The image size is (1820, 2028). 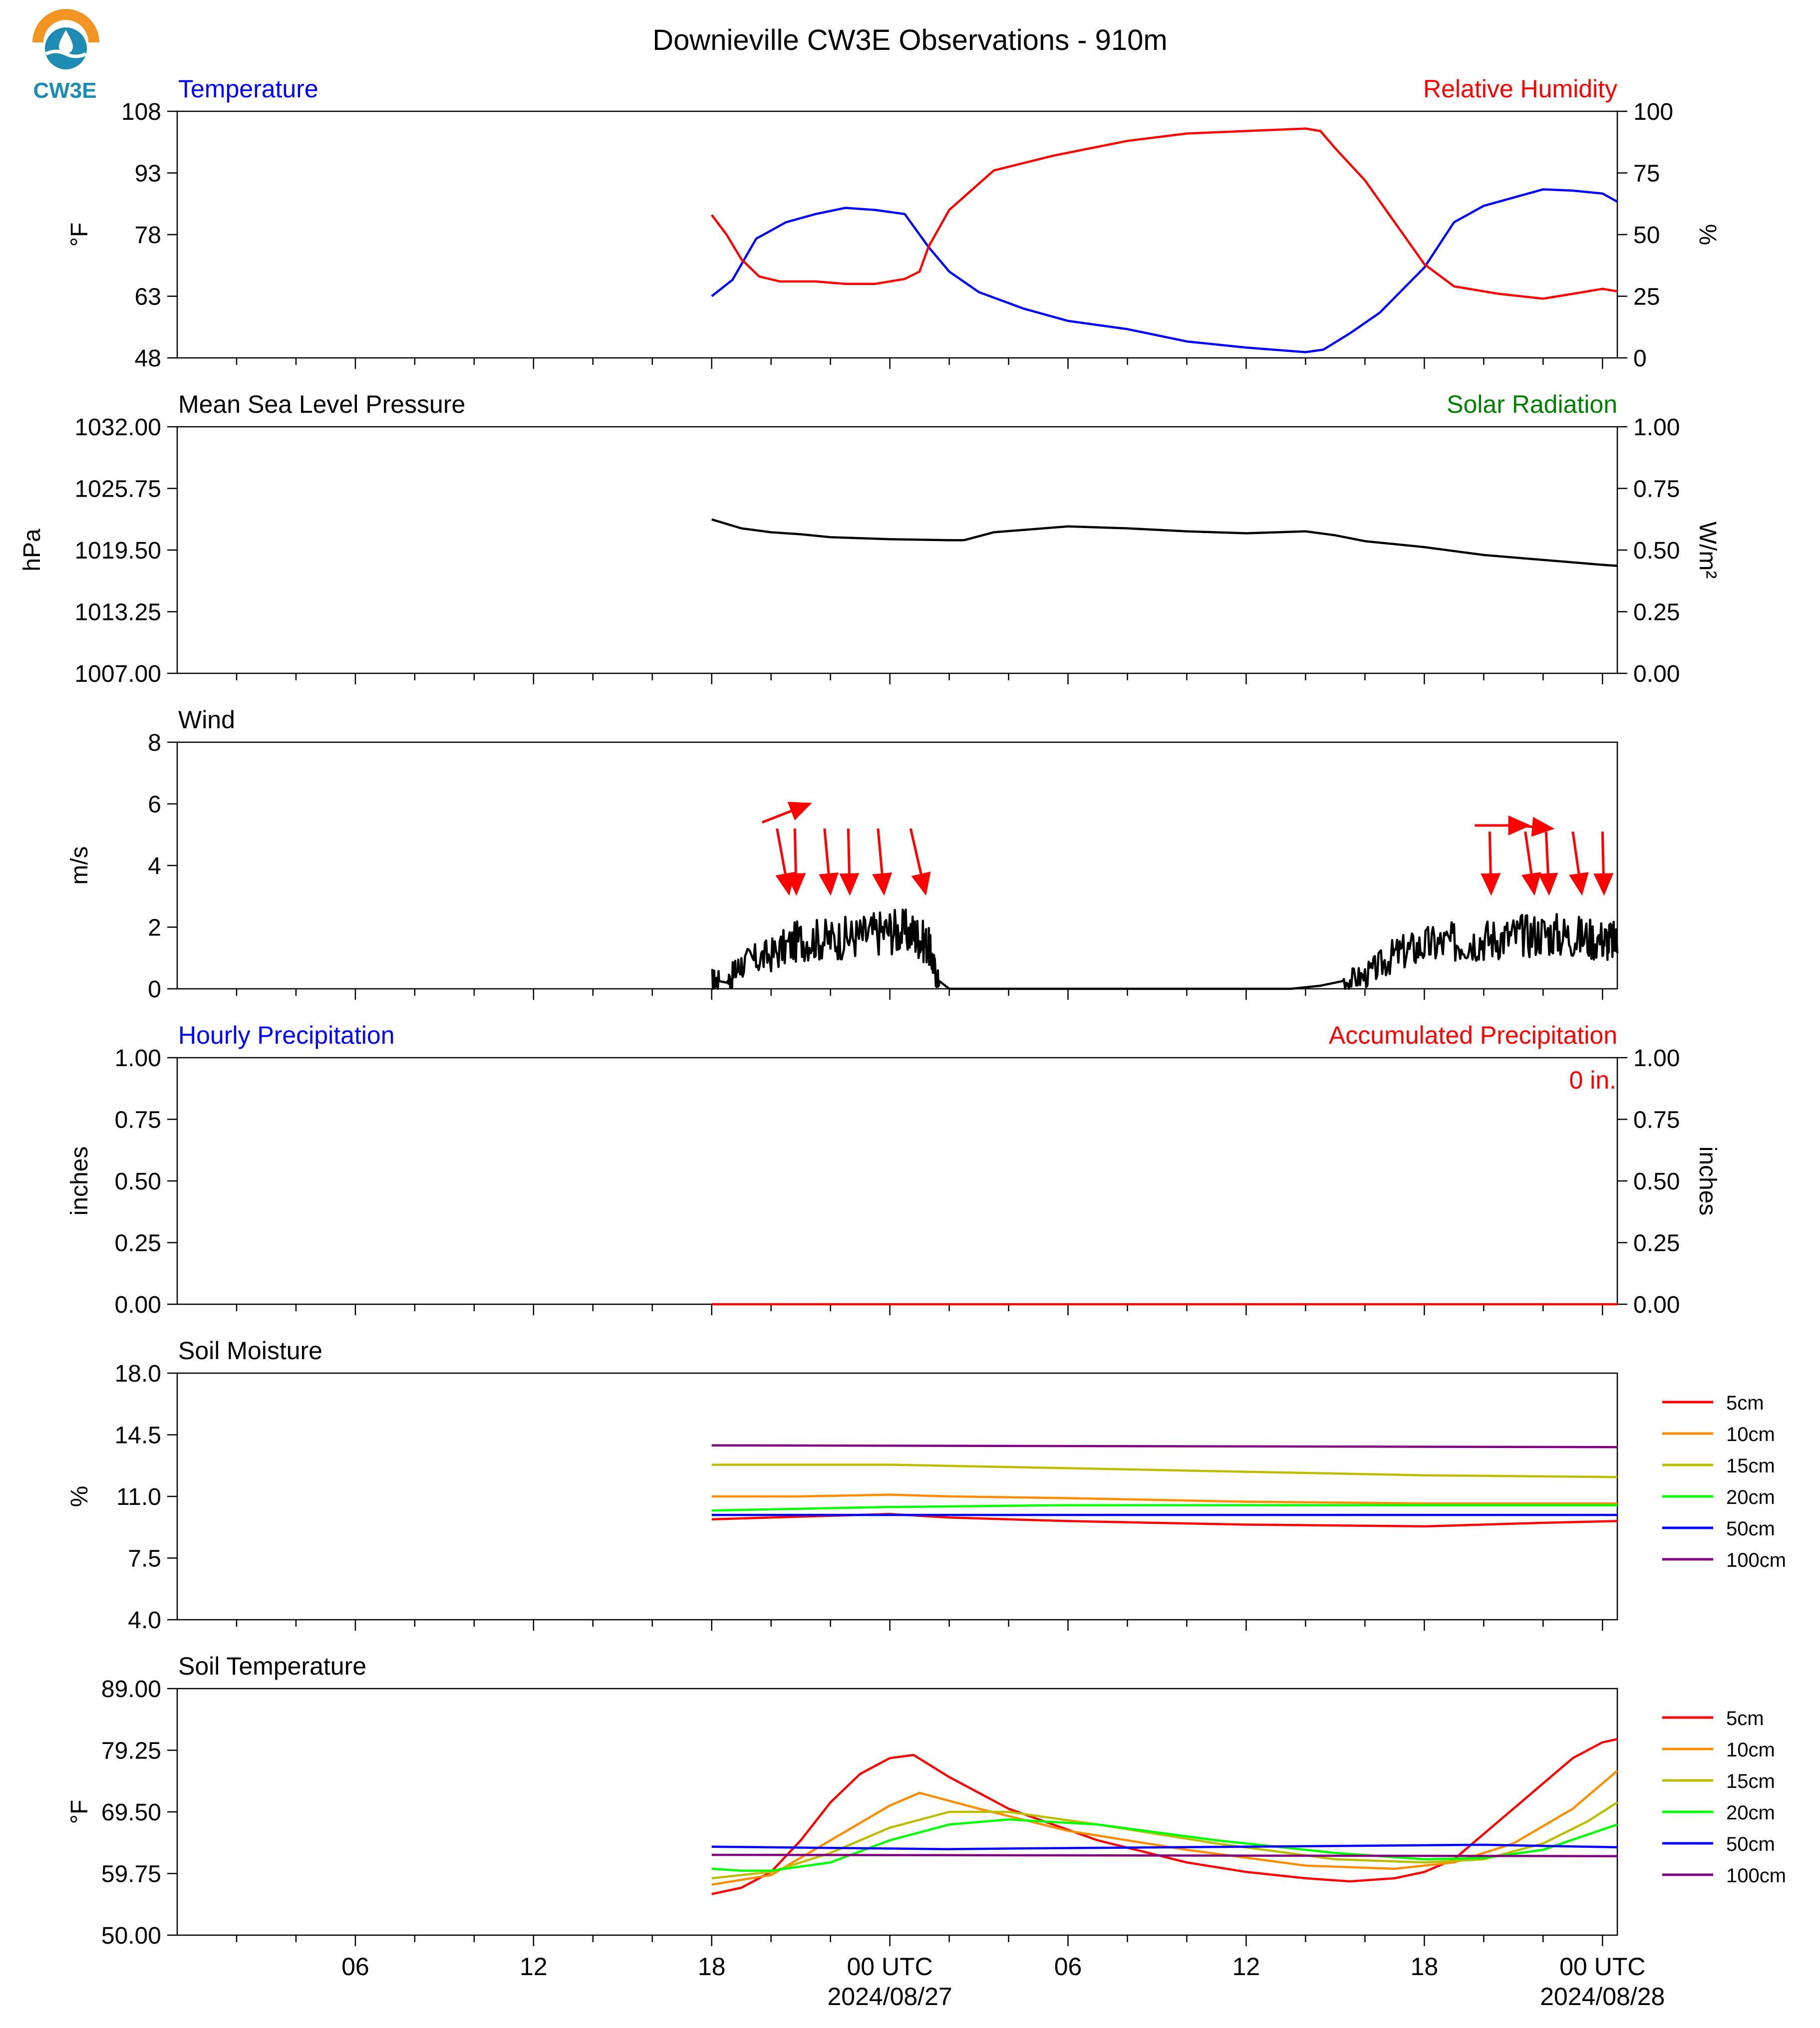 What do you see at coordinates (154, 928) in the screenshot?
I see `y-tick-label: 2` at bounding box center [154, 928].